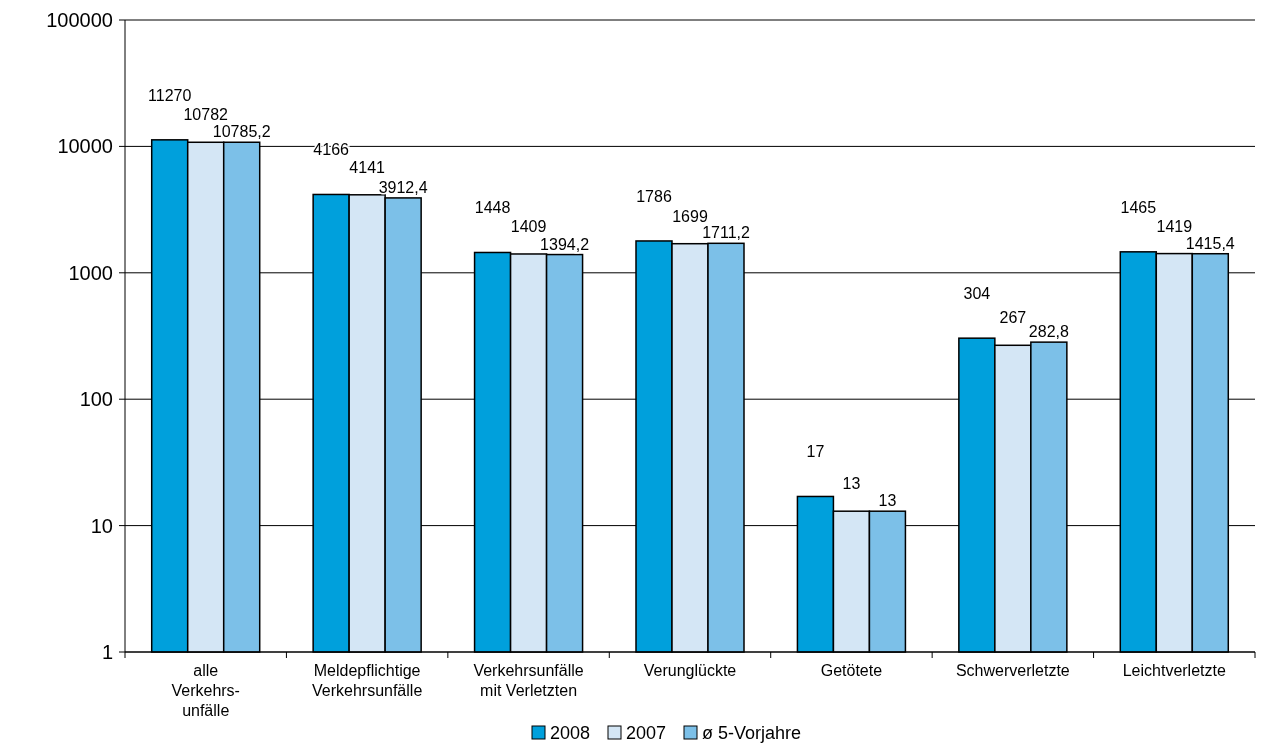 The height and width of the screenshot is (746, 1276). What do you see at coordinates (1210, 243) in the screenshot?
I see `data-label: 1415,4` at bounding box center [1210, 243].